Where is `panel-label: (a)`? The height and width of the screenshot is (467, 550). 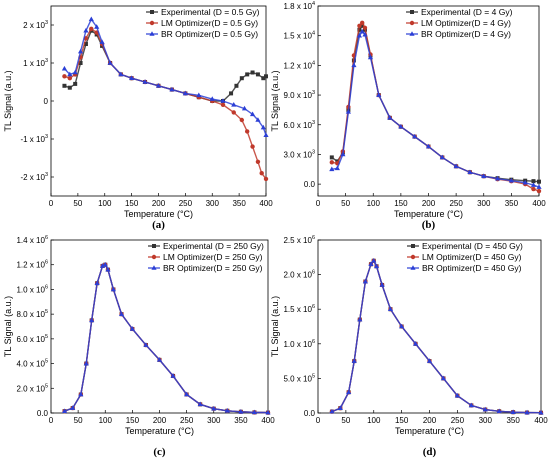
panel-label: (a) is located at coordinates (158, 225).